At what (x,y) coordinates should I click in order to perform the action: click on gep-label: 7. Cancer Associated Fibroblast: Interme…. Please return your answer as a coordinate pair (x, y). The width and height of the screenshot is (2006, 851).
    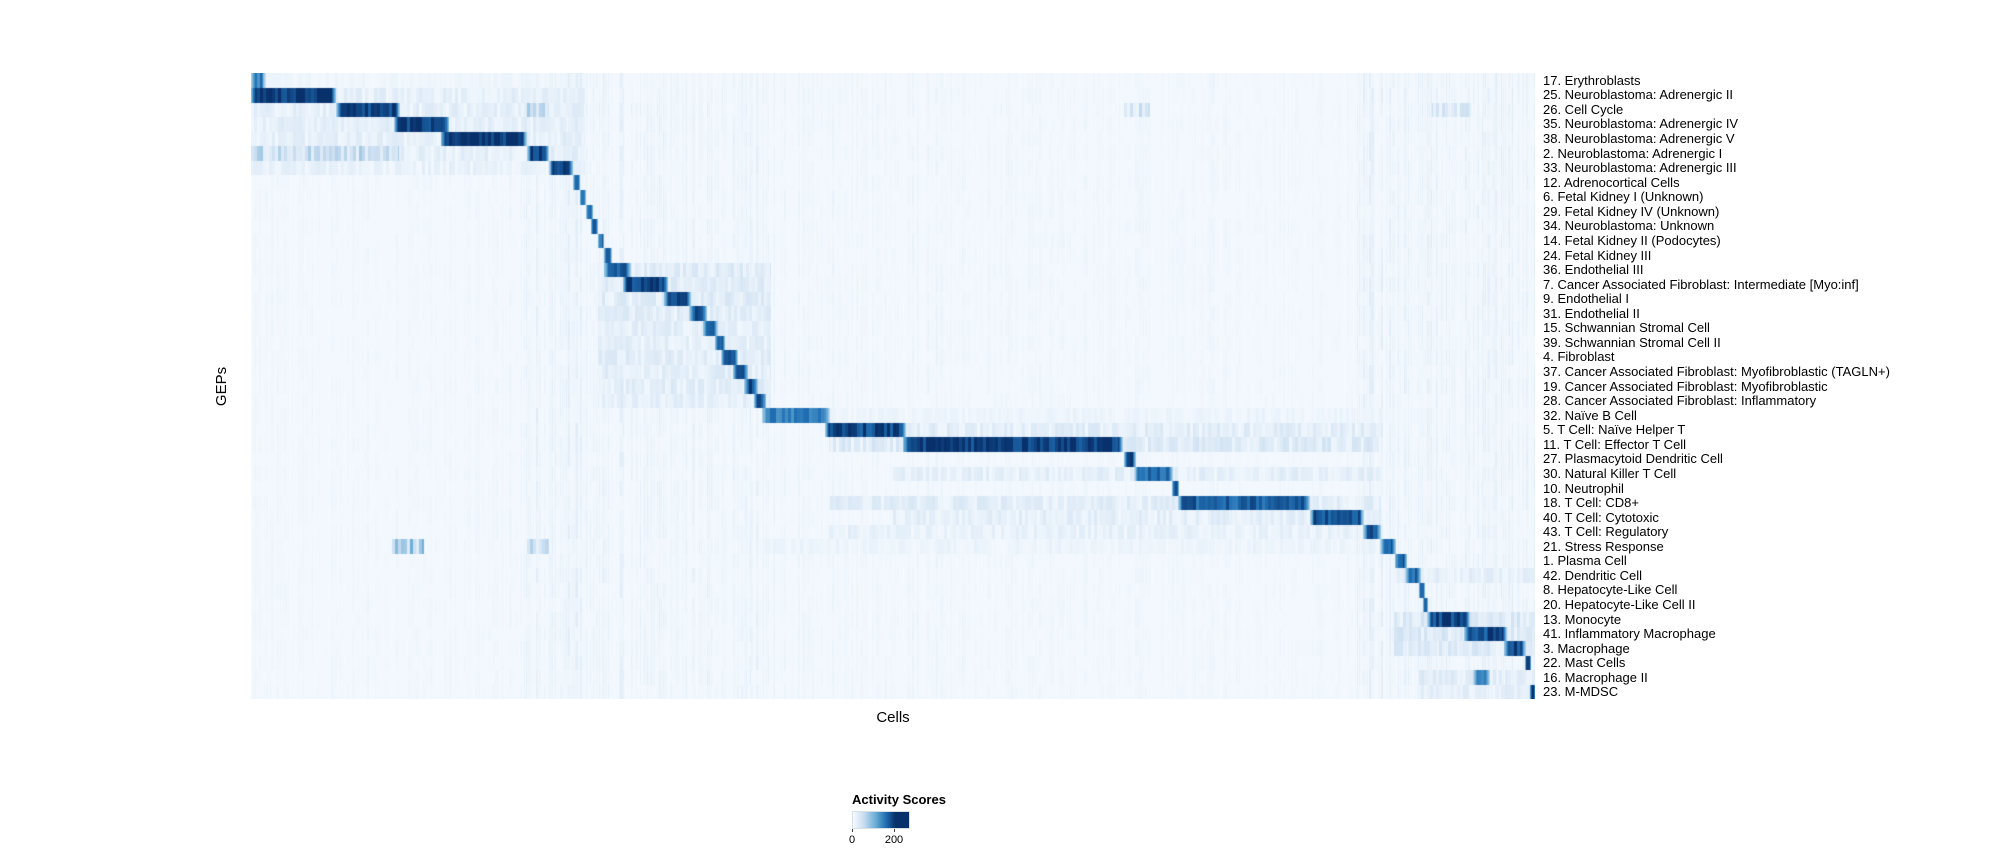
    Looking at the image, I should click on (1701, 284).